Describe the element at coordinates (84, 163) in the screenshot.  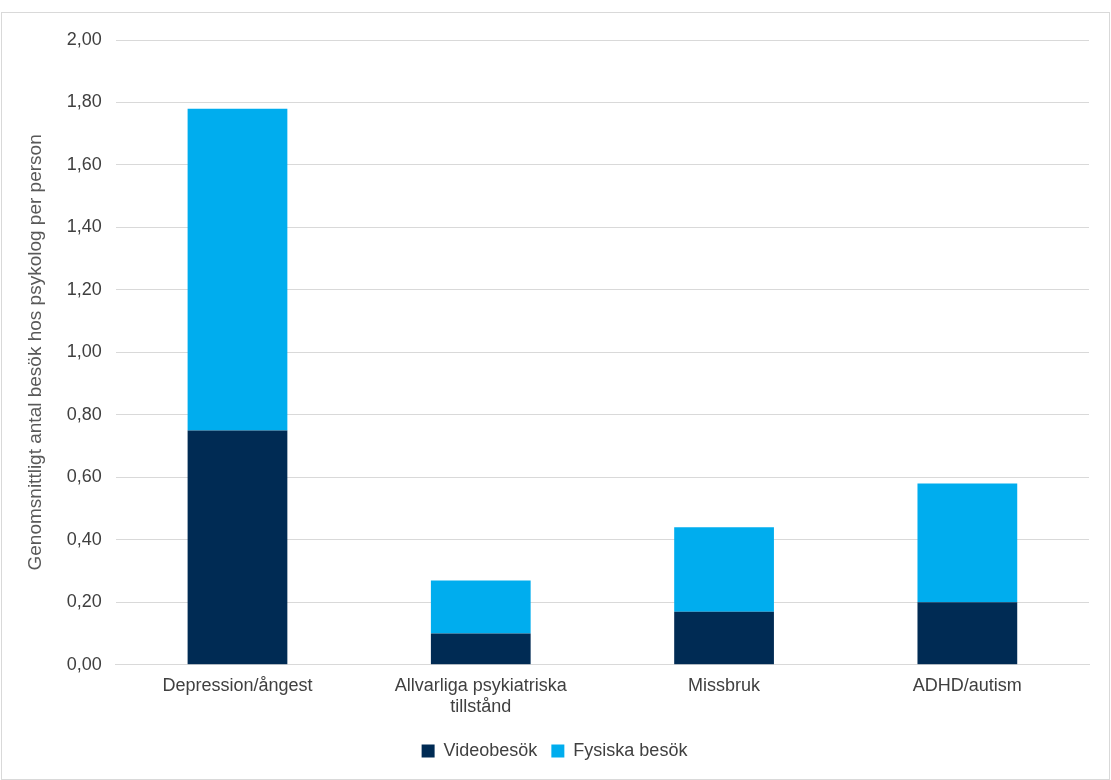
I see `y-tick-label: 1,60` at that location.